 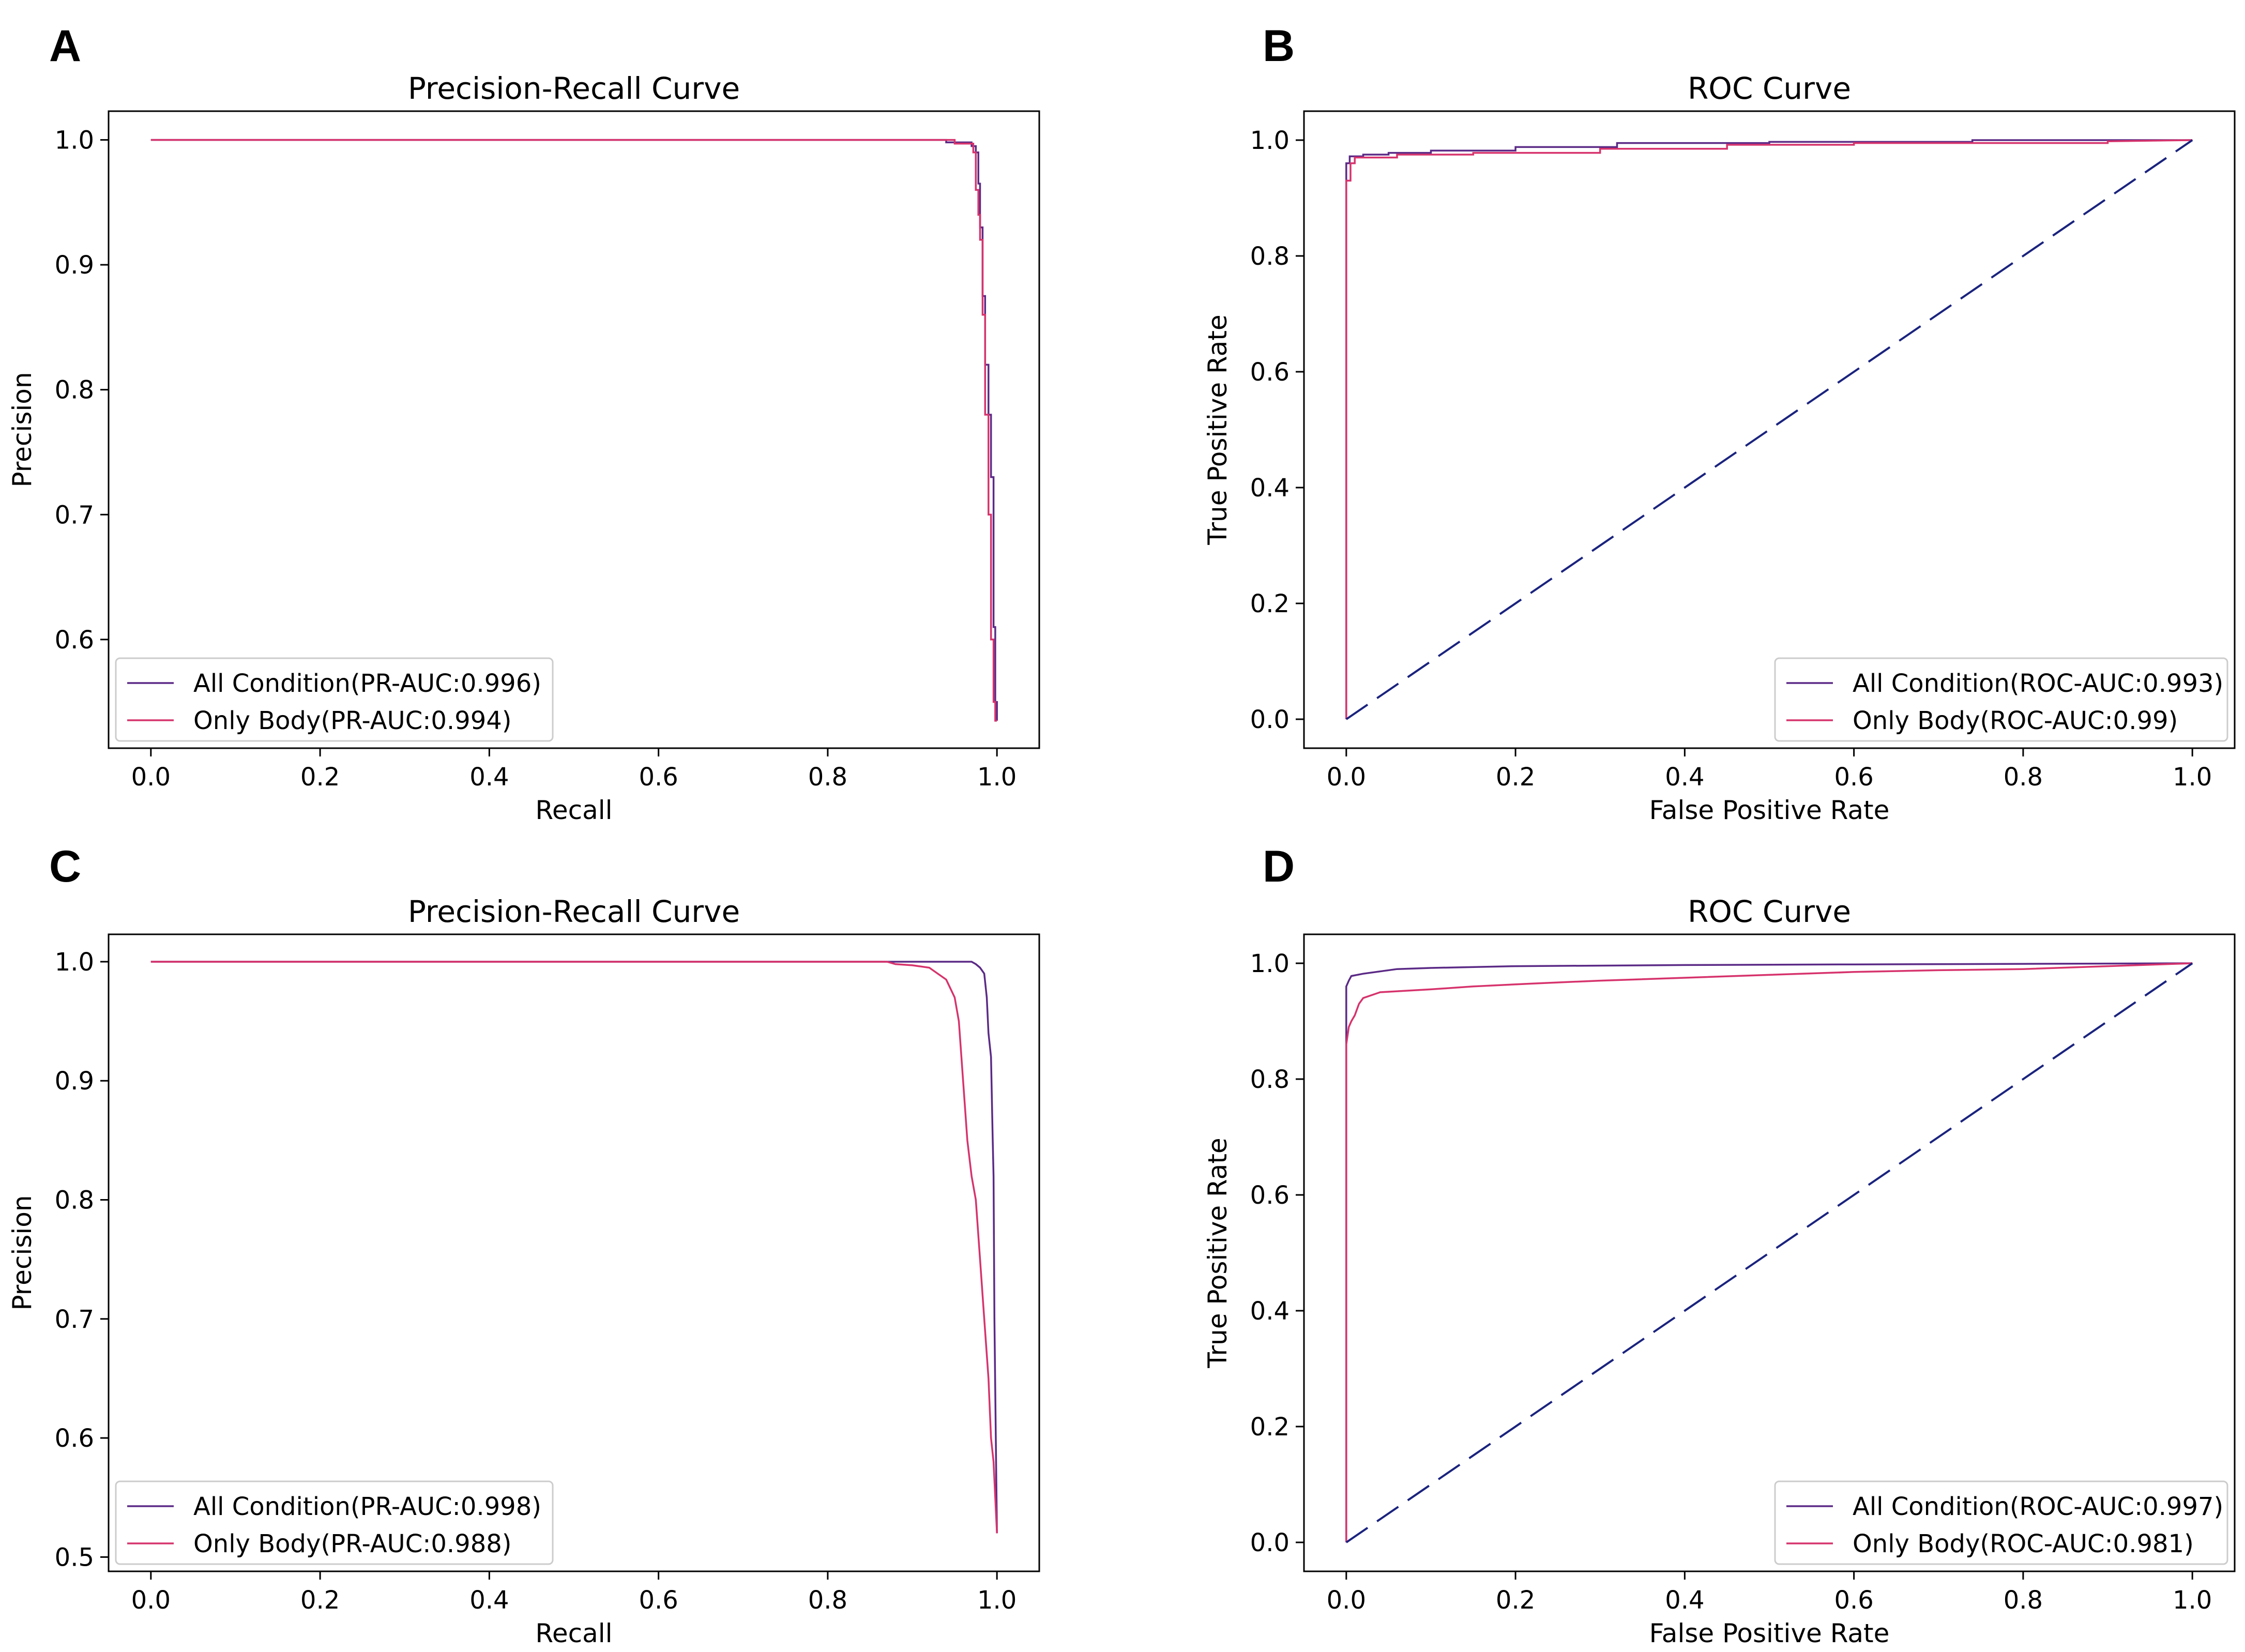 What do you see at coordinates (367, 1506) in the screenshot?
I see `legend-entry: All Condition(PR-AUC:0.998)` at bounding box center [367, 1506].